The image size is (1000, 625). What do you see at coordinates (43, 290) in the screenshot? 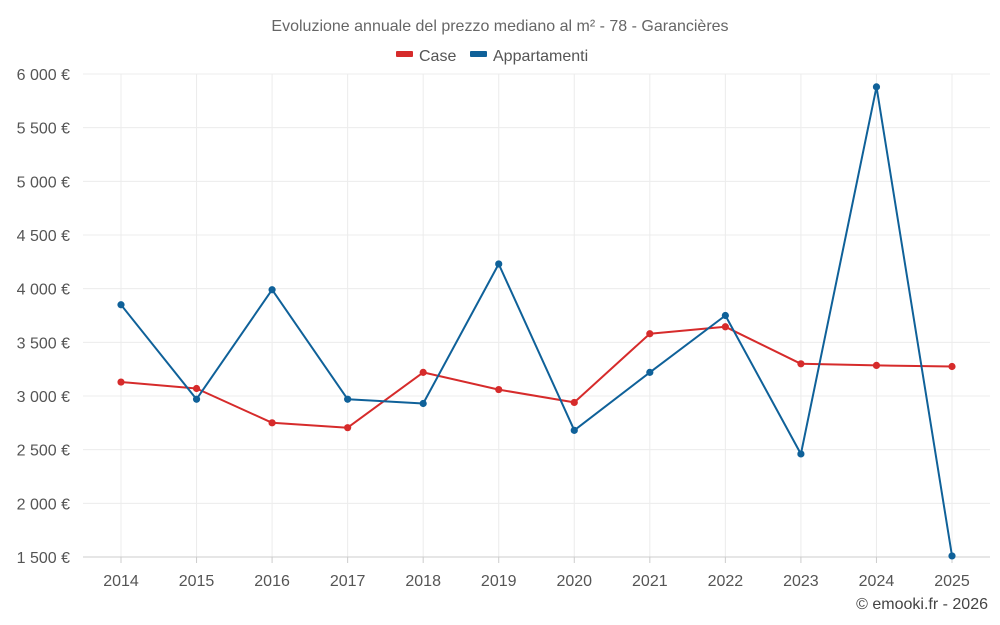
I see `y-tick-label: 4 000 €` at bounding box center [43, 290].